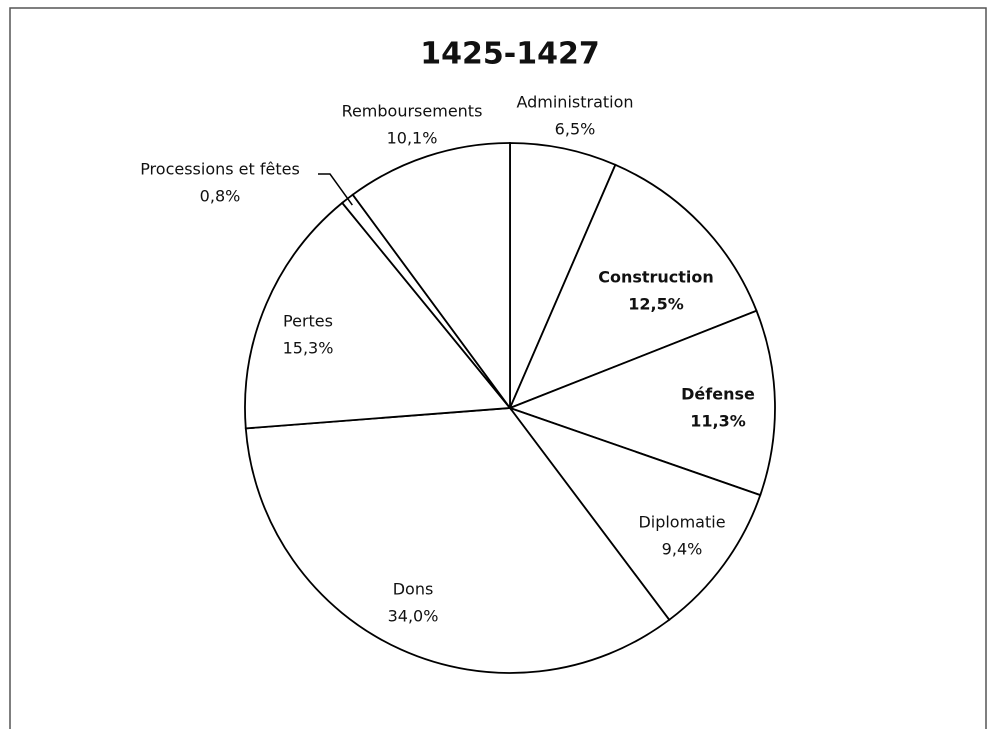 Image resolution: width=995 pixels, height=729 pixels. I want to click on slice-value-label: 0,8%, so click(220, 196).